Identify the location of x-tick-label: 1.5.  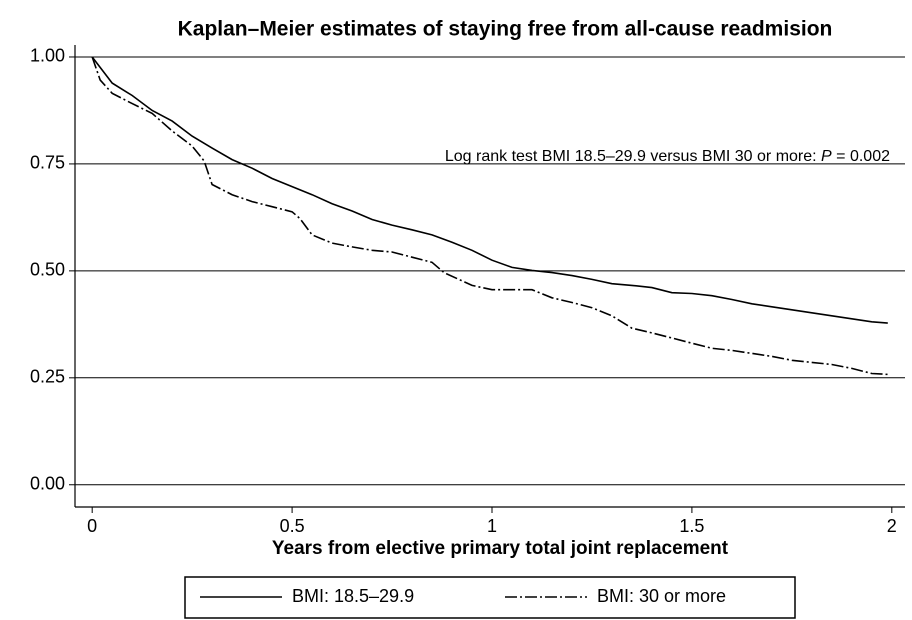
(691, 526).